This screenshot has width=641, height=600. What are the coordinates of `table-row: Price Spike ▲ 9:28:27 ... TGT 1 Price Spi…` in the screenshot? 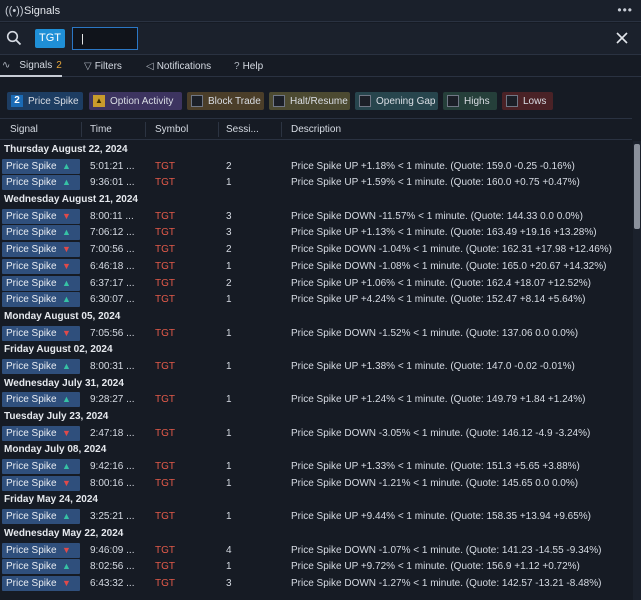 It's located at (316, 399).